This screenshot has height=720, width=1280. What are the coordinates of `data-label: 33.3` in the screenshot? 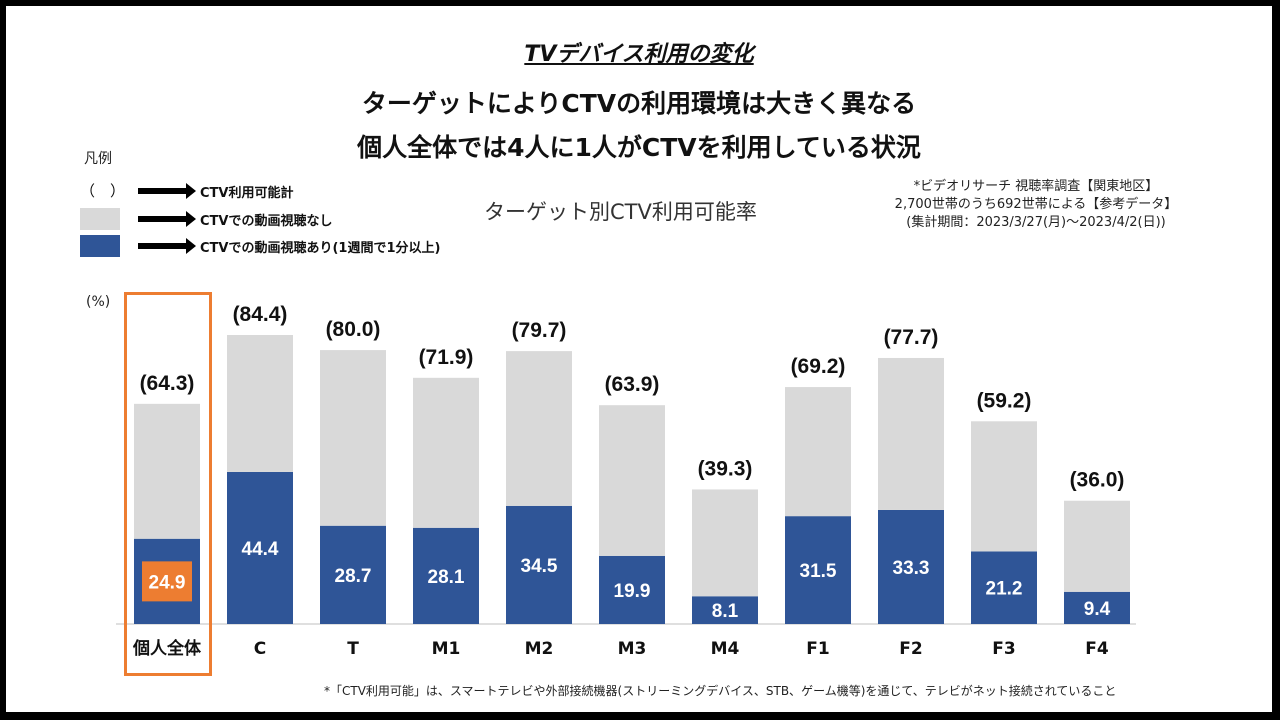 It's located at (911, 568).